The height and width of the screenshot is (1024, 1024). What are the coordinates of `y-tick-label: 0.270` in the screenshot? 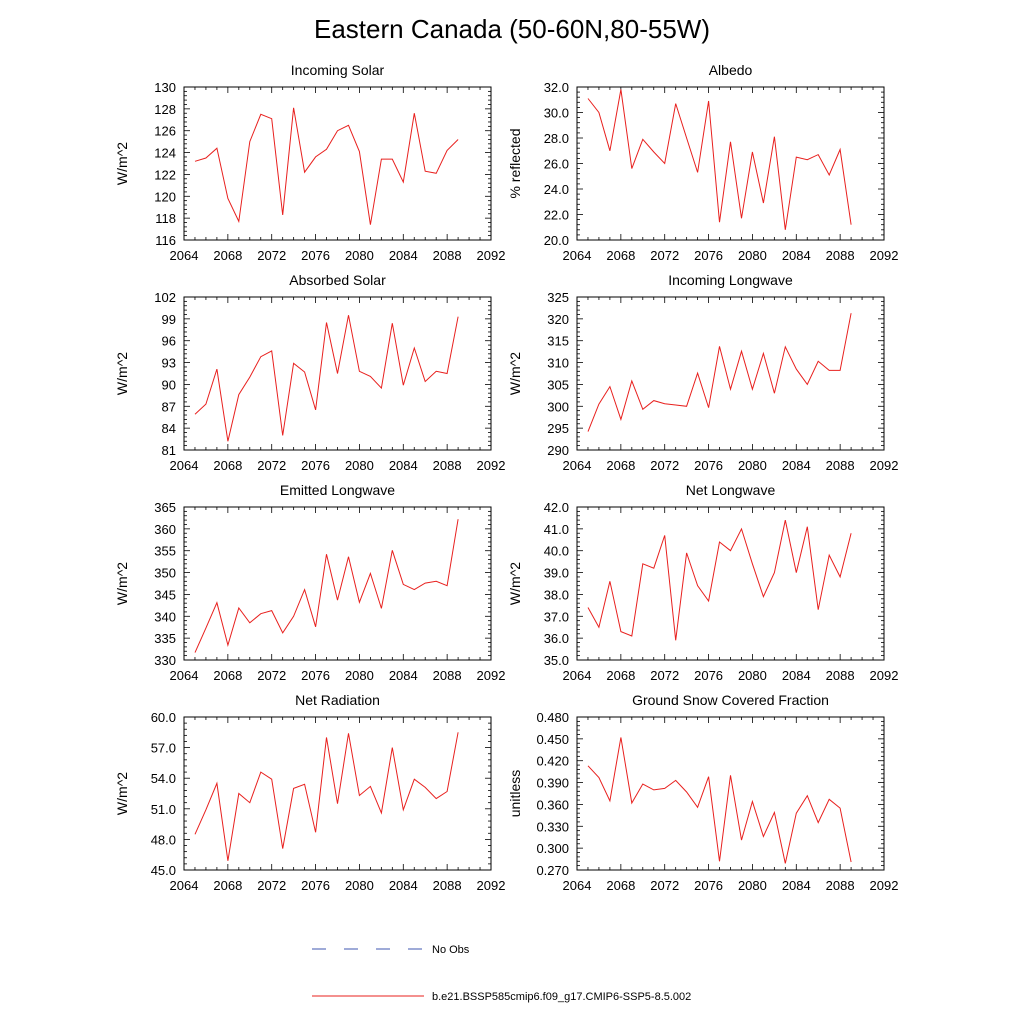 It's located at (552, 870).